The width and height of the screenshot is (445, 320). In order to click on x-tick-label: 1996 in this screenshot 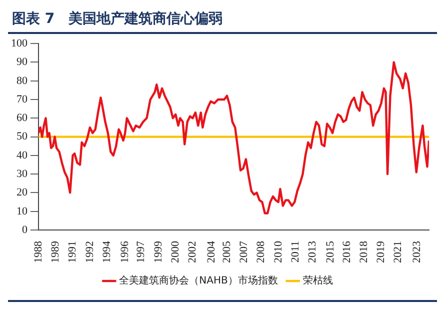, I will do `click(124, 251)`.